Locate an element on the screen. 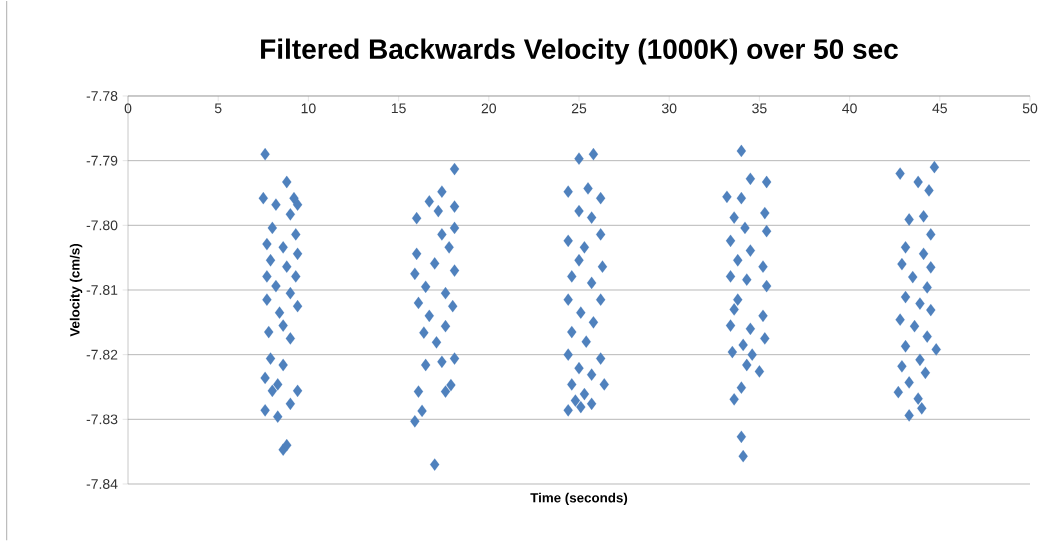 This screenshot has height=541, width=1055. y-tick-label: -7.84 is located at coordinates (102, 484).